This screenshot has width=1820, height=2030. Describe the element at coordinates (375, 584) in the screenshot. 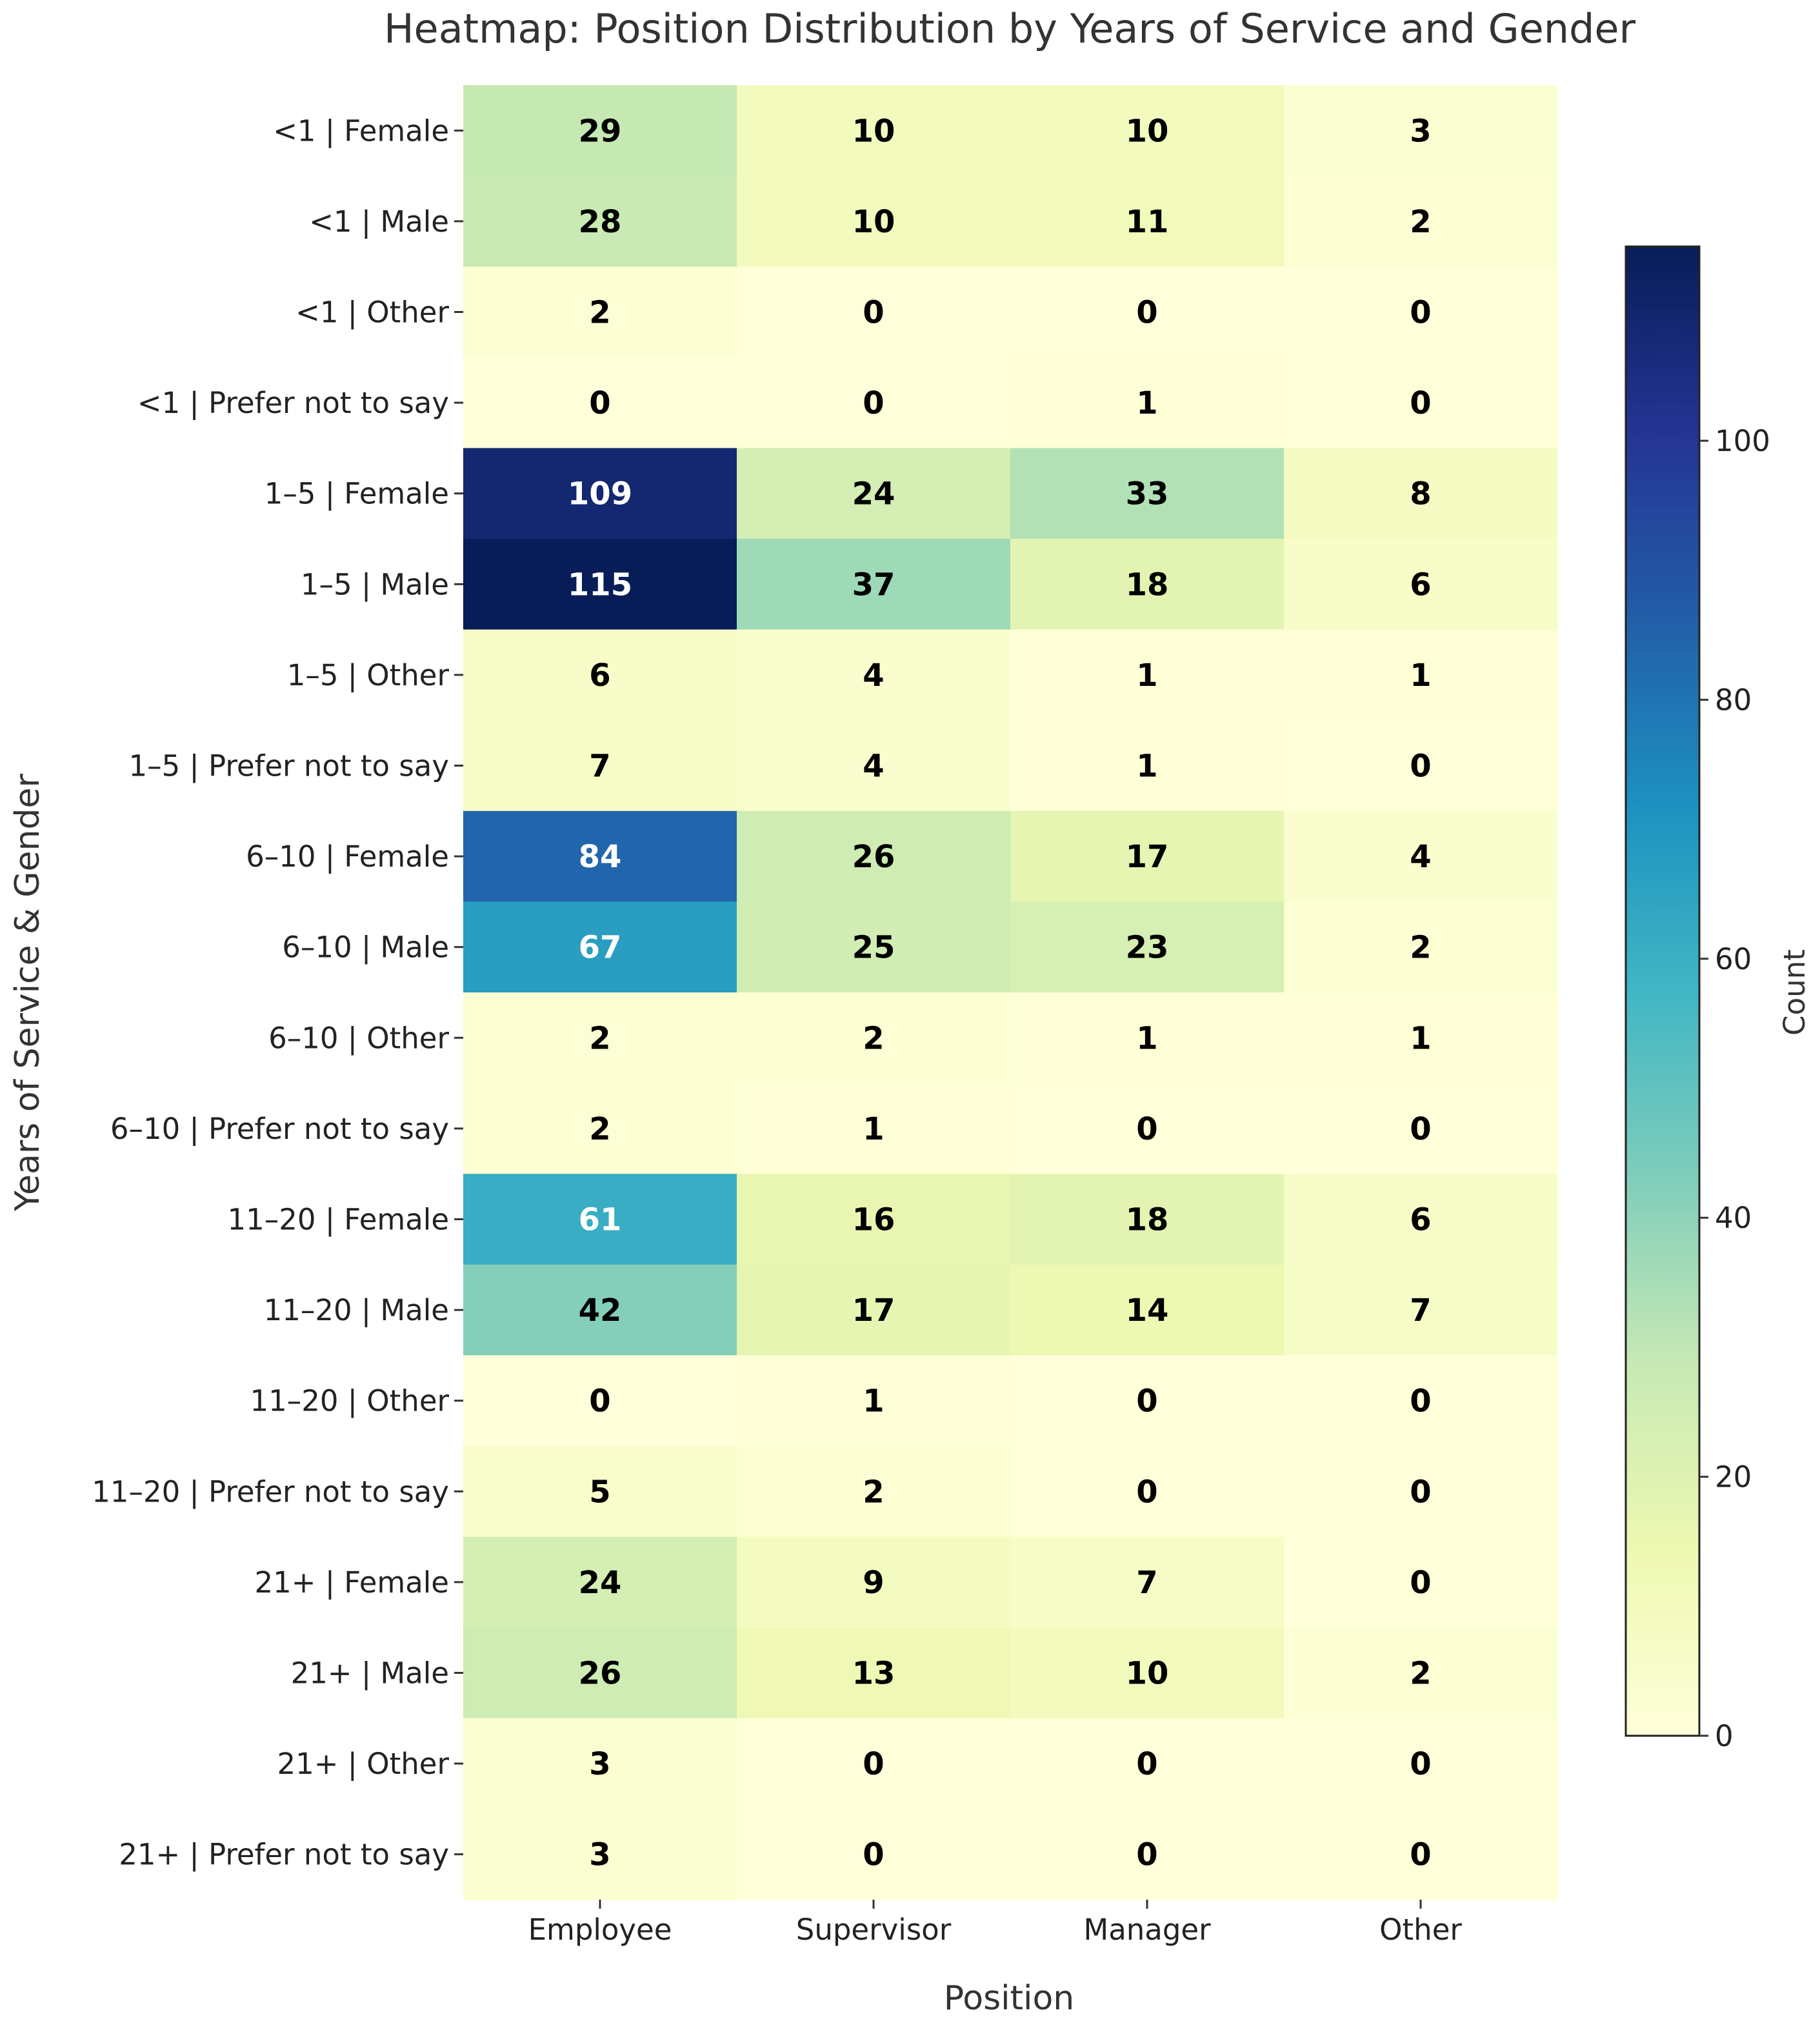

I see `y-tick-label: 1–5 | Male` at that location.